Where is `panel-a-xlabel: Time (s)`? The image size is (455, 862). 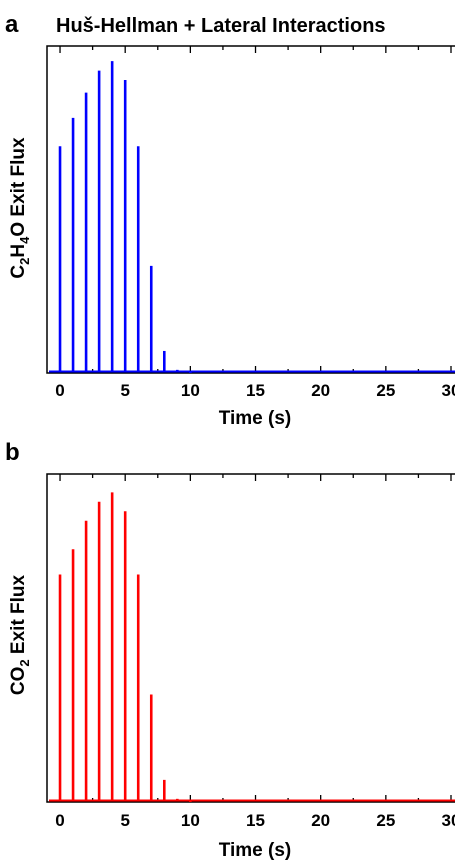 panel-a-xlabel: Time (s) is located at coordinates (255, 418).